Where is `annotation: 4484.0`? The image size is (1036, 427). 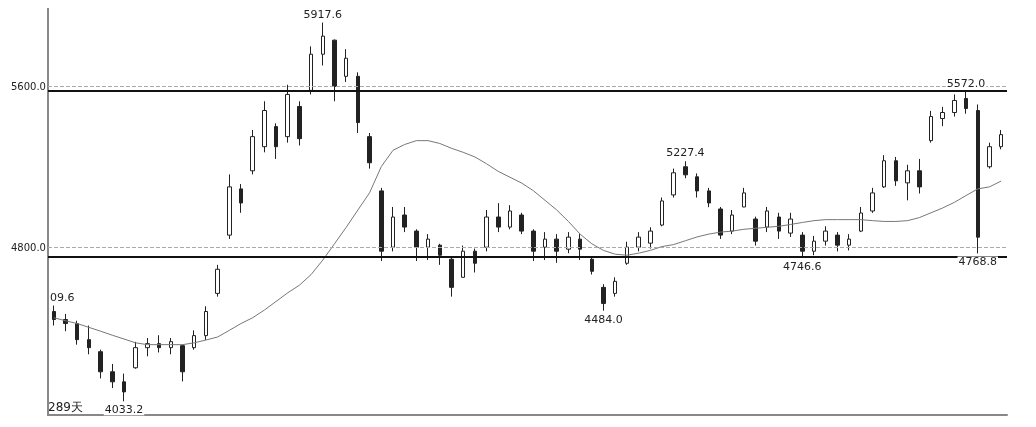
annotation: 4484.0 is located at coordinates (603, 319).